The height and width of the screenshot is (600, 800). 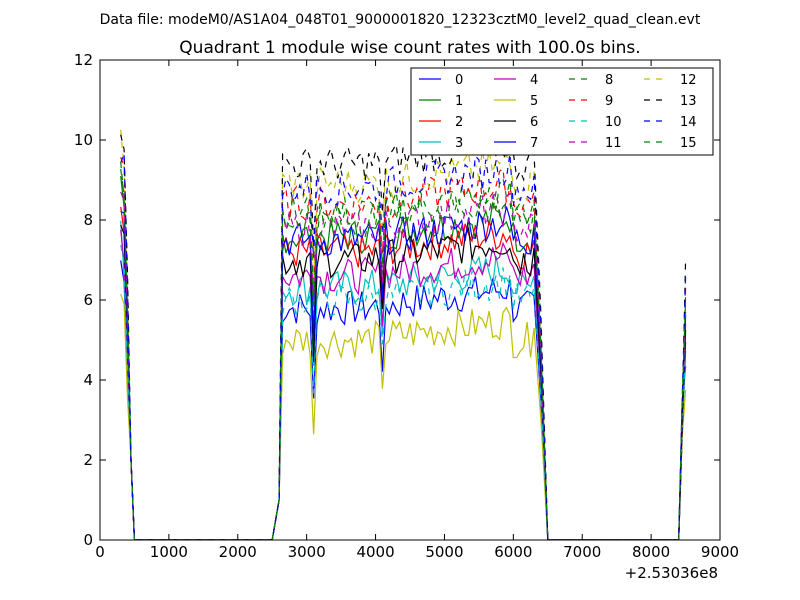 What do you see at coordinates (88, 220) in the screenshot?
I see `y-tick-label: 8` at bounding box center [88, 220].